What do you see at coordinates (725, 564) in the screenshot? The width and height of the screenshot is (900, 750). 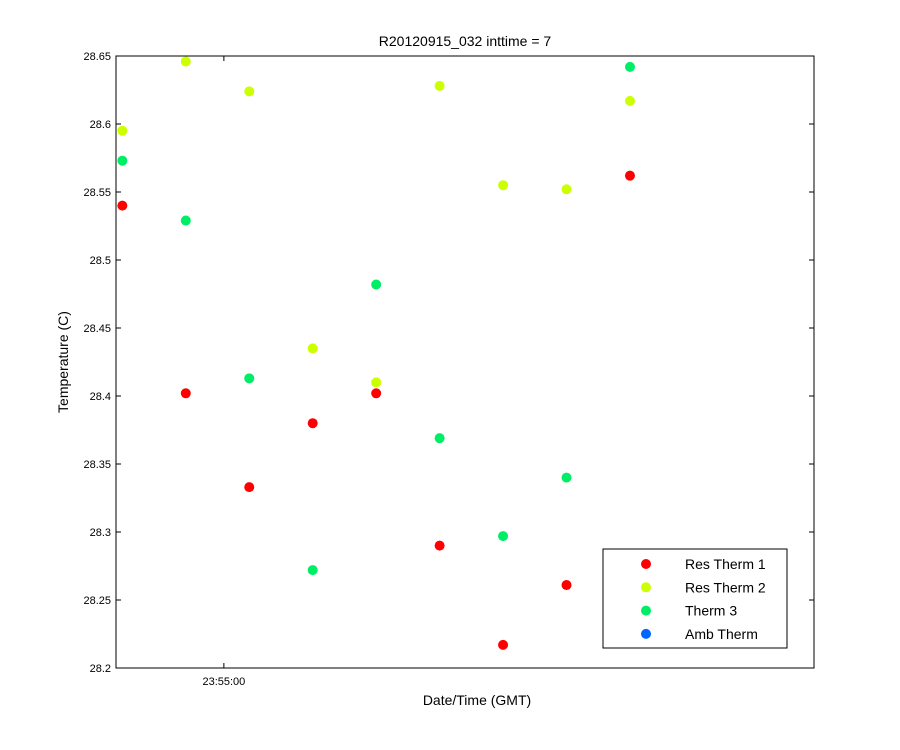 I see `legend-label: Res Therm 1` at bounding box center [725, 564].